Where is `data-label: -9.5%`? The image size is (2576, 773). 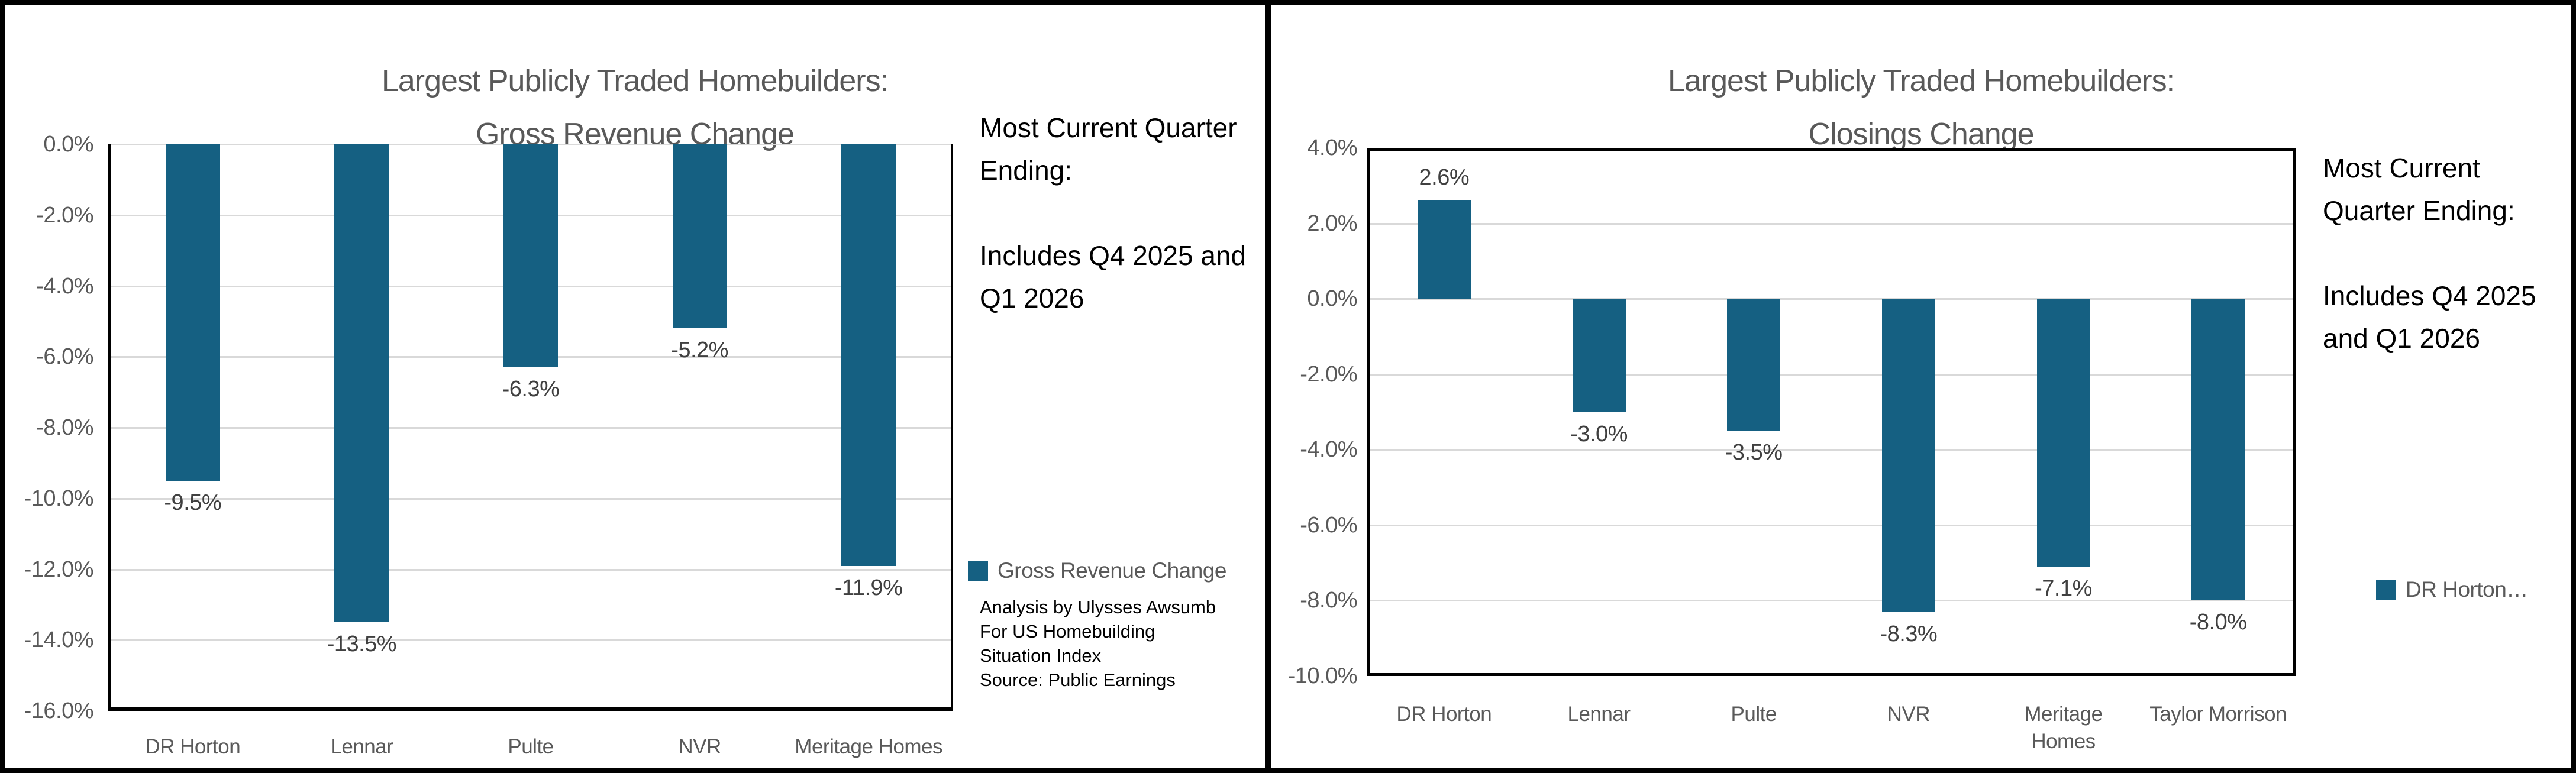
data-label: -9.5% is located at coordinates (193, 502).